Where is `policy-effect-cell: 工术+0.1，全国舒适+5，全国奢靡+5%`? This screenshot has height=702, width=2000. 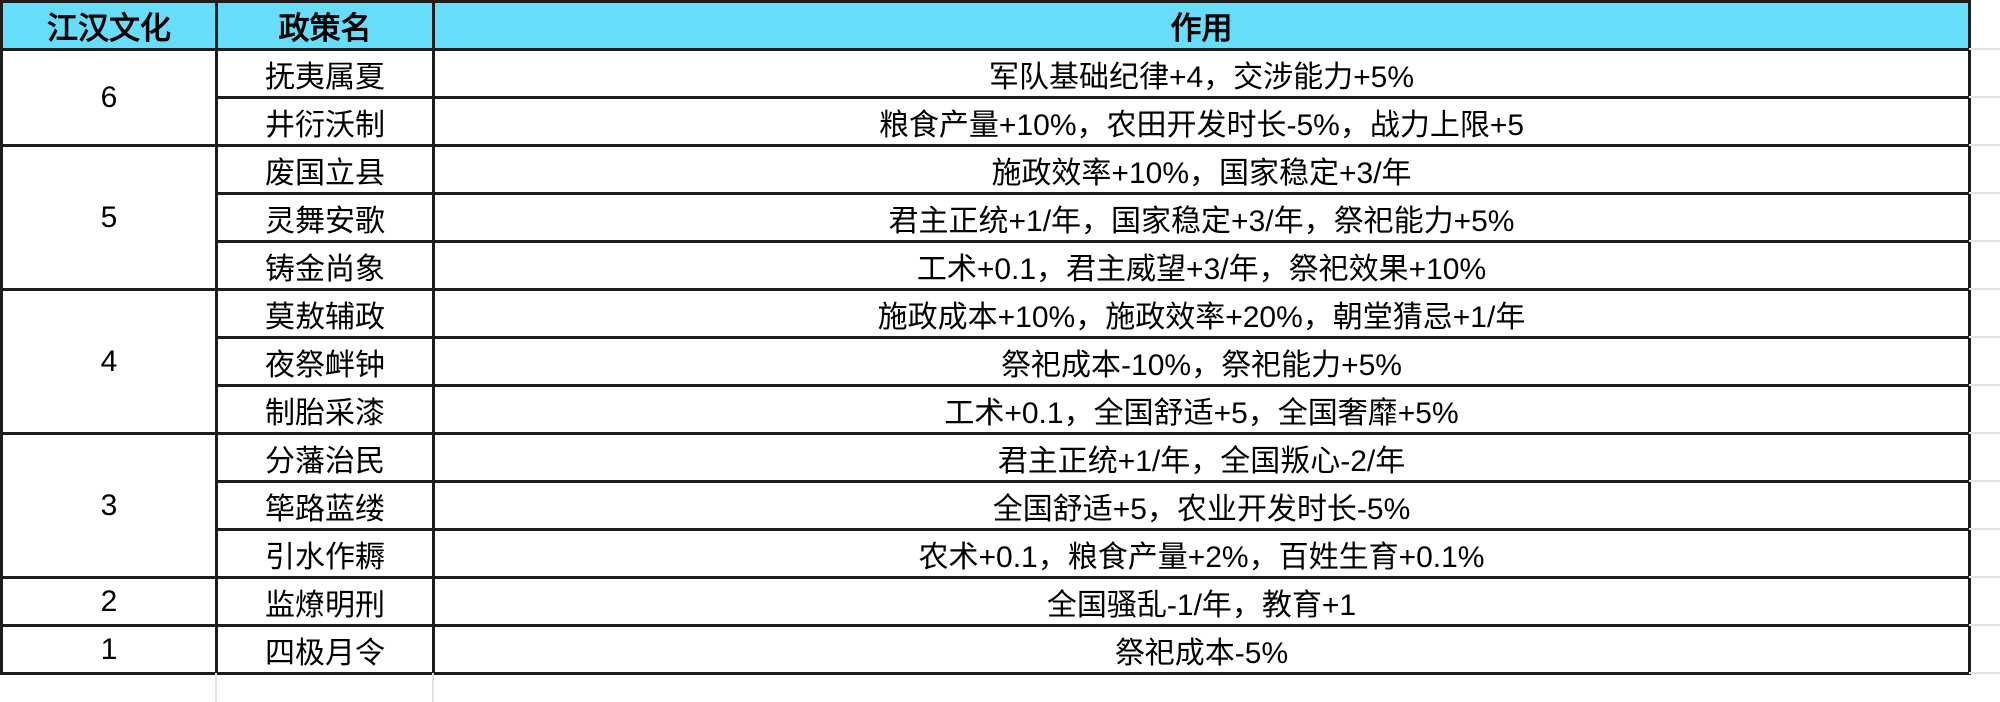 policy-effect-cell: 工术+0.1，全国舒适+5，全国奢靡+5% is located at coordinates (1201, 409).